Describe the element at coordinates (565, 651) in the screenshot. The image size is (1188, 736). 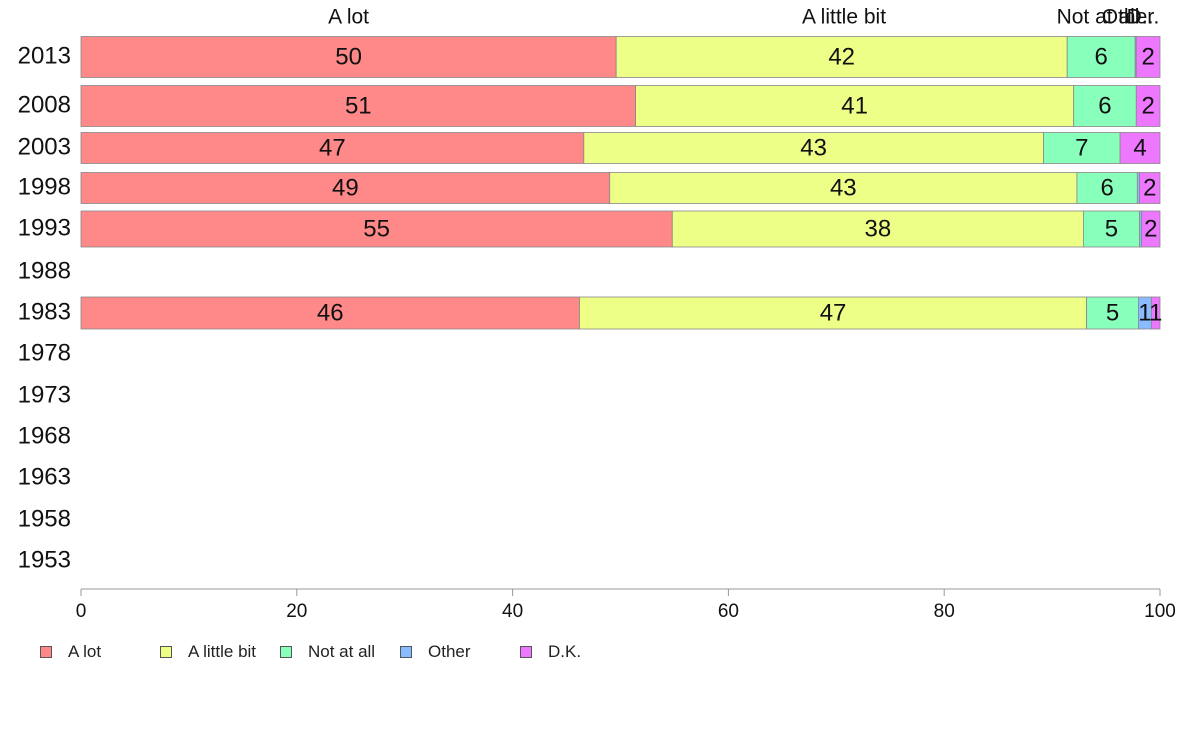
I see `legend-label: D.K.` at that location.